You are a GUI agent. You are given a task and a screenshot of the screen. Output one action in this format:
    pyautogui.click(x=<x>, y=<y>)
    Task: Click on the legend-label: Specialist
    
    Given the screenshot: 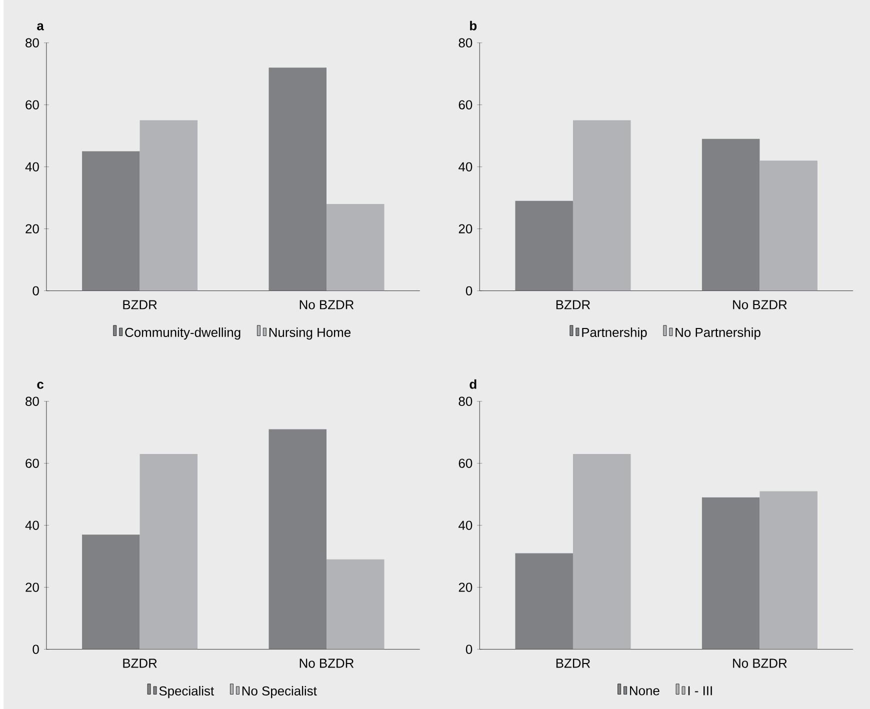 What is the action you would take?
    pyautogui.click(x=186, y=692)
    